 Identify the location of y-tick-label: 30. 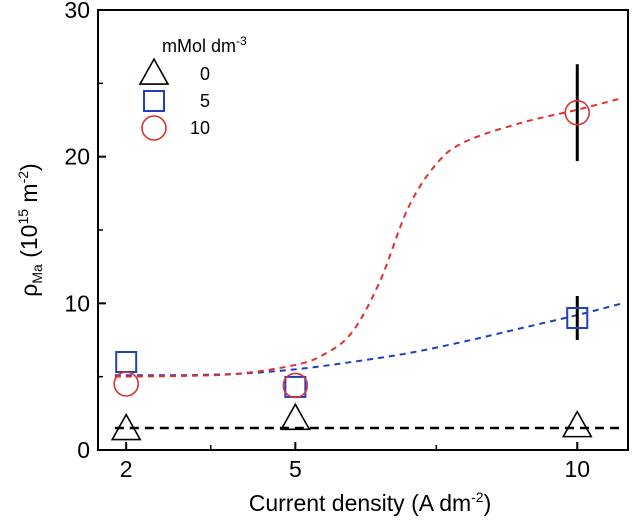
(77, 11).